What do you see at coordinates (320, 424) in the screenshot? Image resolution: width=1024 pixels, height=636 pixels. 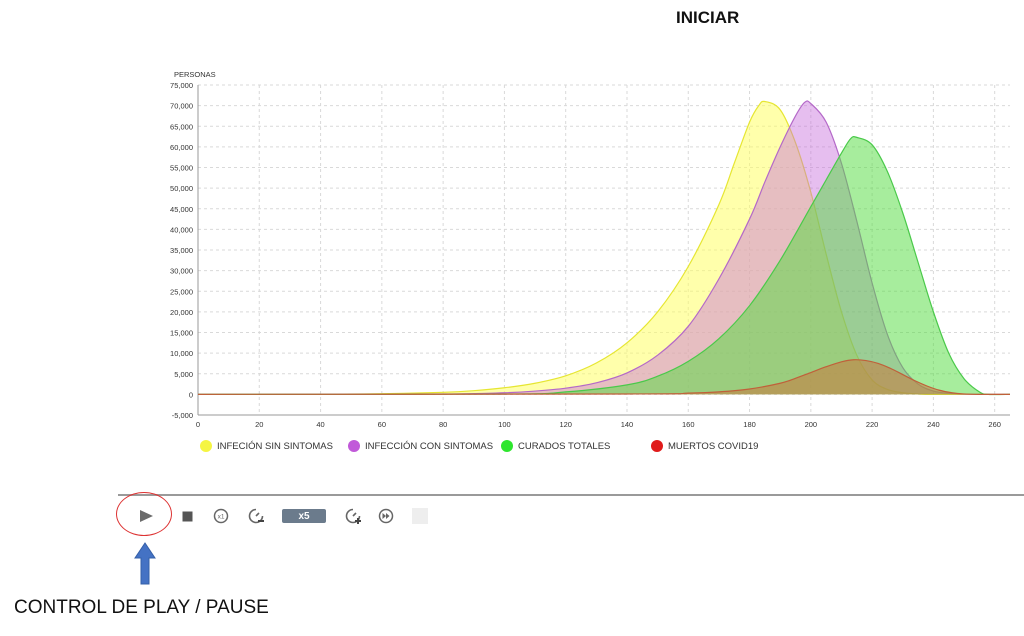 I see `x-tick-label: 40` at bounding box center [320, 424].